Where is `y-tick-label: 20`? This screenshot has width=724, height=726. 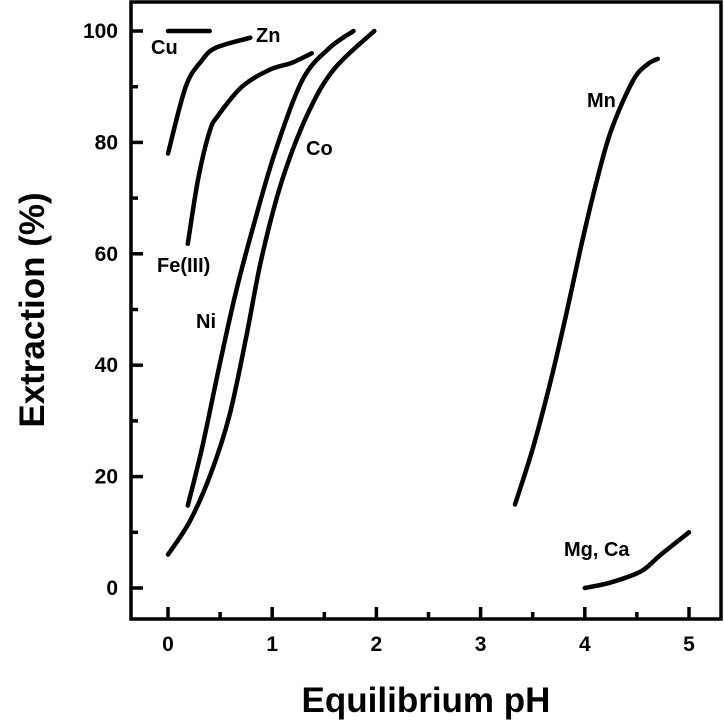
y-tick-label: 20 is located at coordinates (106, 477).